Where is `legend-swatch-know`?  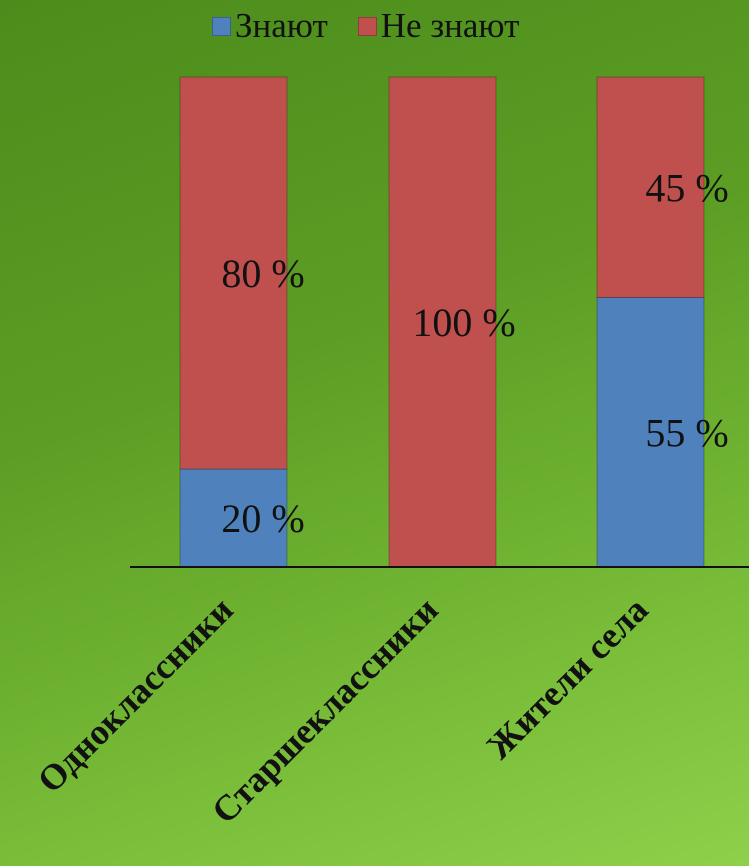
legend-swatch-know is located at coordinates (221, 26).